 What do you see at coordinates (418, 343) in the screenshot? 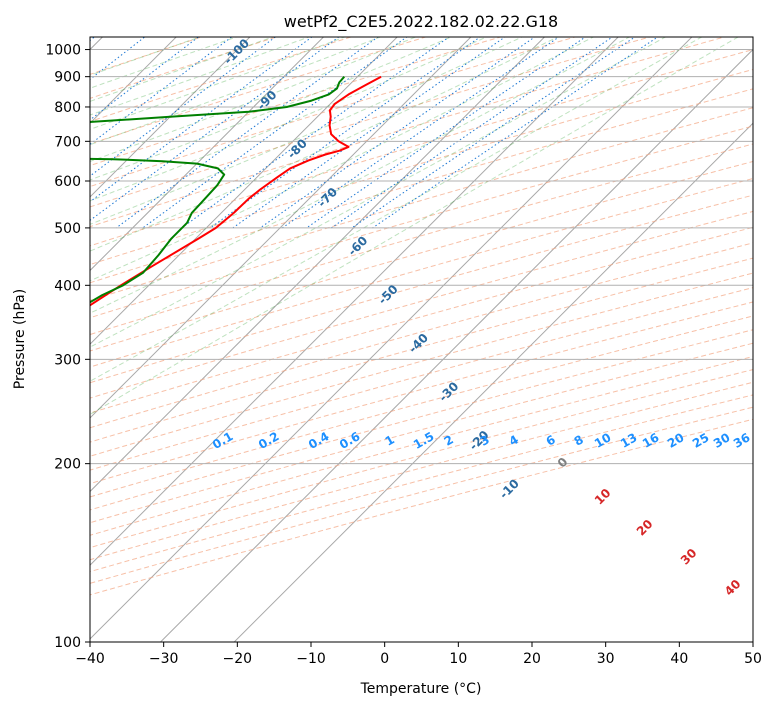
I see `dry-adiabat-label: -40` at bounding box center [418, 343].